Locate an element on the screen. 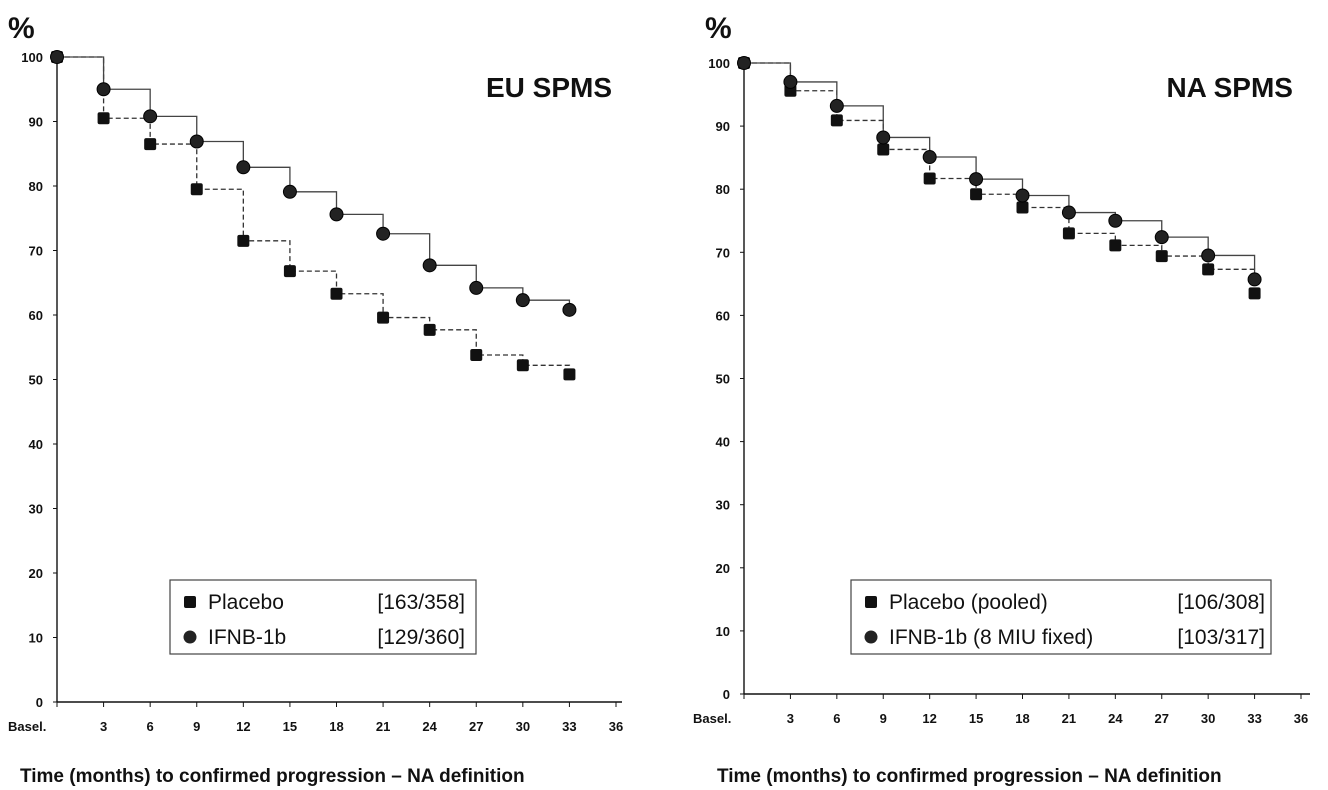  legend-series-count: [103/317] is located at coordinates (1221, 637).